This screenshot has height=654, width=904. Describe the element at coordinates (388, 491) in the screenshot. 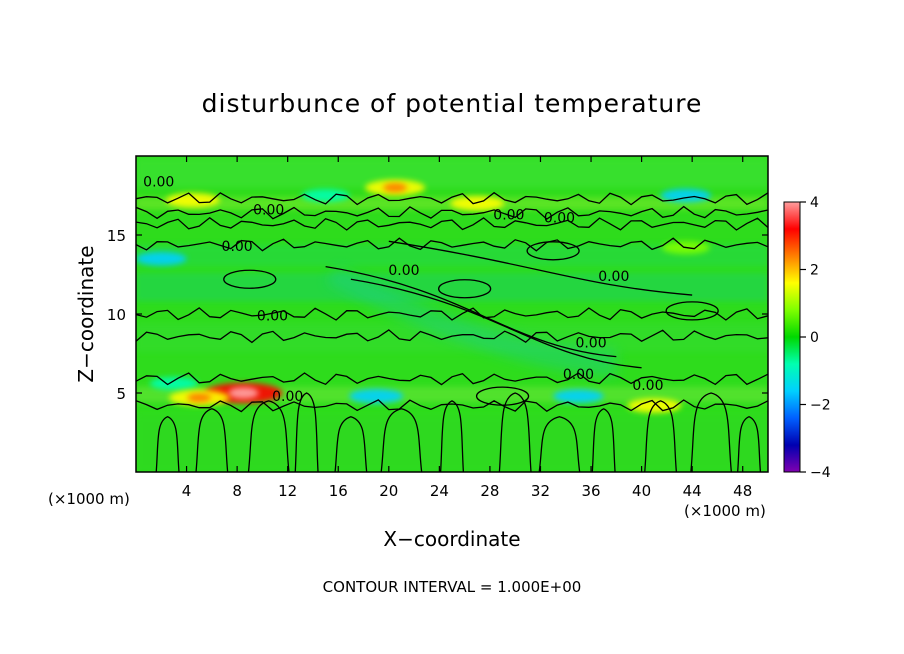

I see `x-tick-label: 20` at that location.